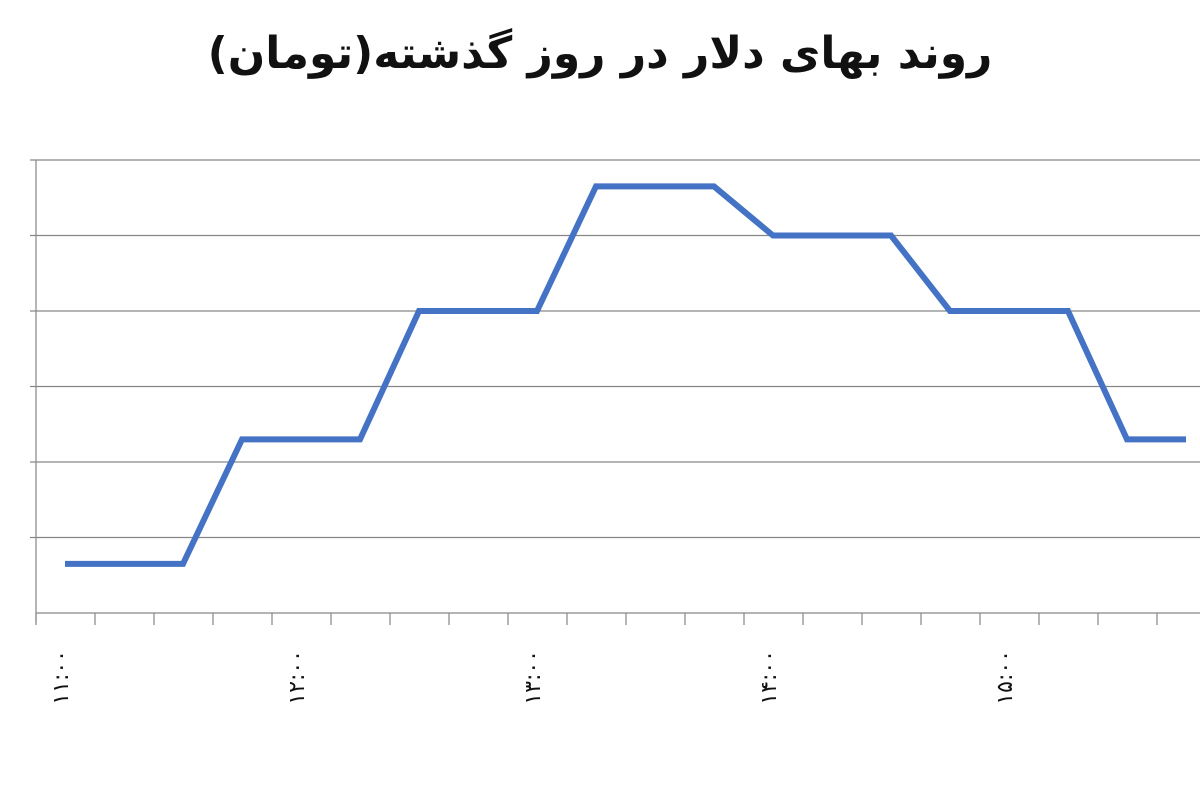  What do you see at coordinates (769, 677) in the screenshot?
I see `x-tick-label: ۱۴:۰۰` at bounding box center [769, 677].